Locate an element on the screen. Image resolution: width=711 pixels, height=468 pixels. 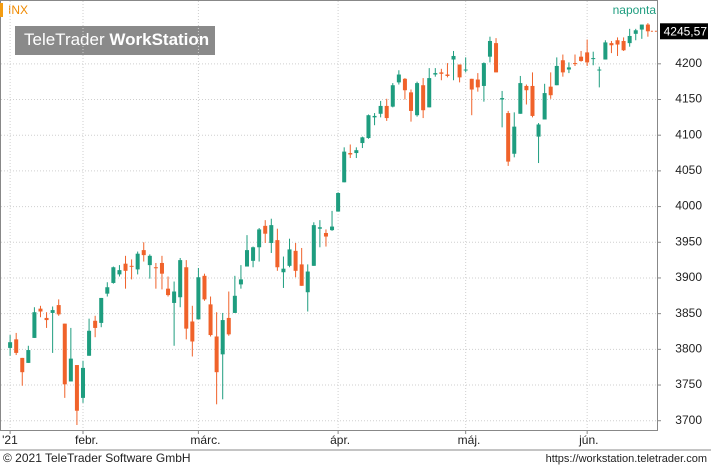
x-tick-label: máj. is located at coordinates (469, 440).